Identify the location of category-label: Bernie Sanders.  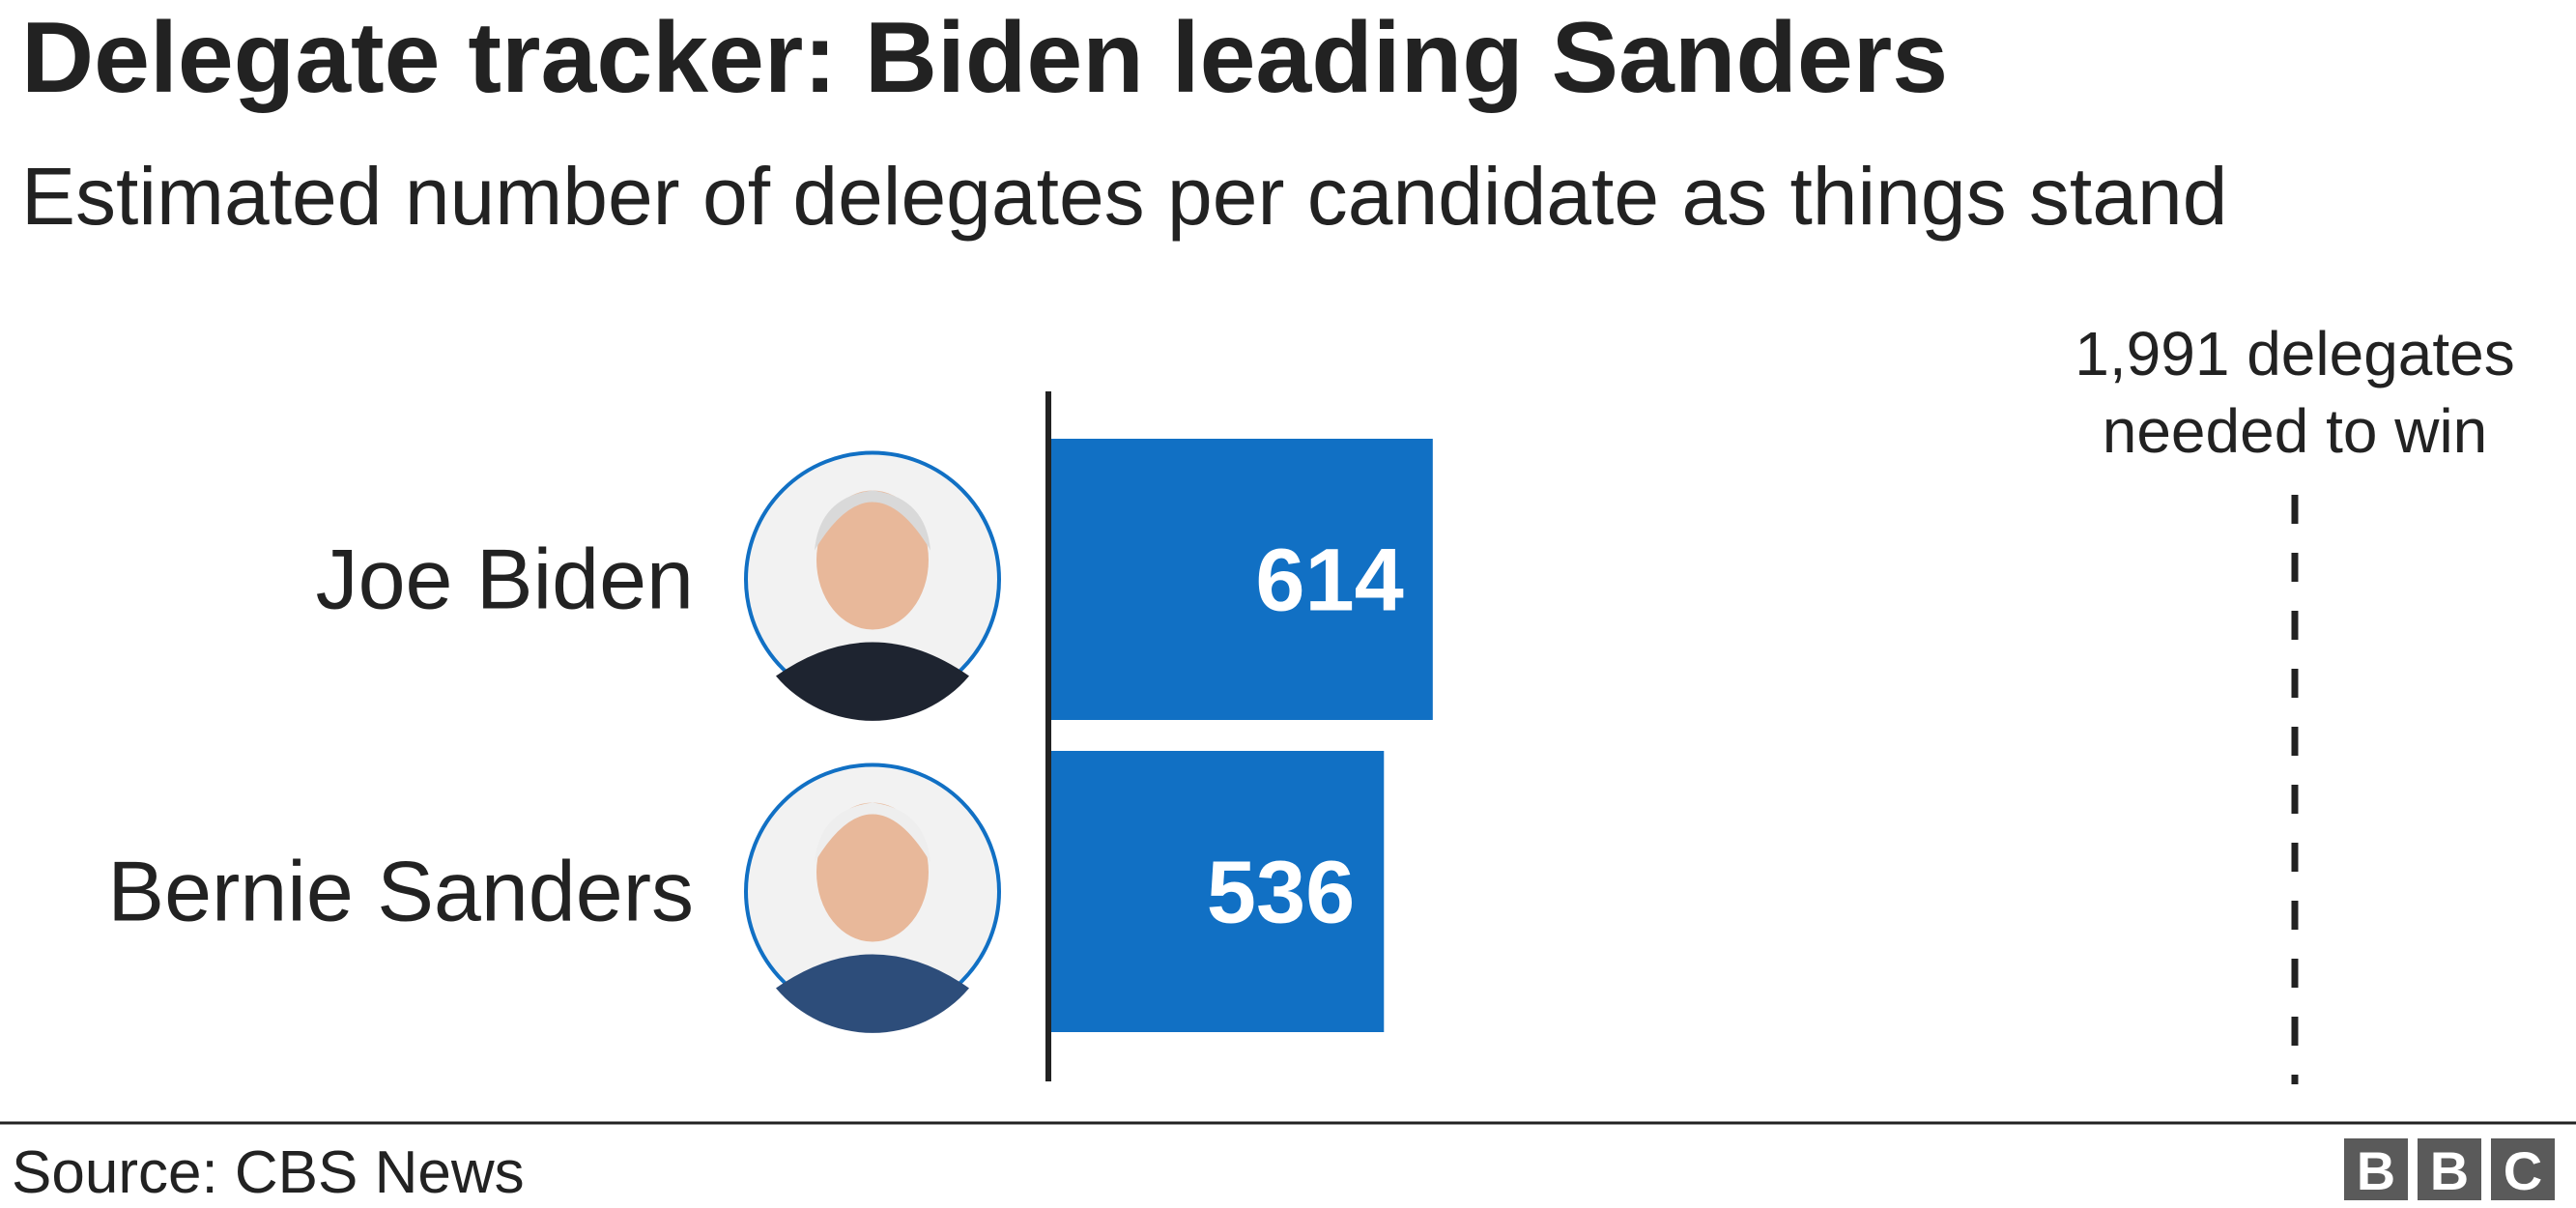
(401, 891).